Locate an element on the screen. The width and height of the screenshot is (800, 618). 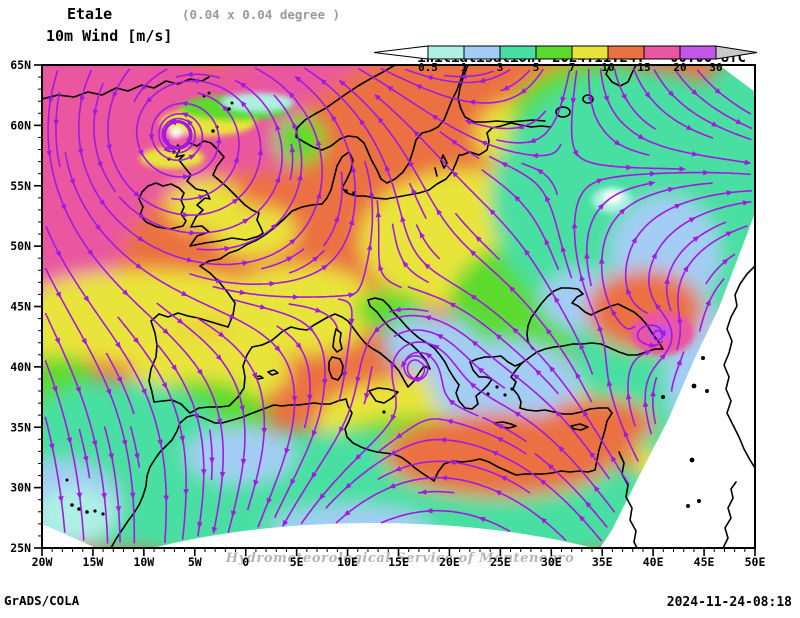
coast-persian-gulf is located at coordinates (729, 514).